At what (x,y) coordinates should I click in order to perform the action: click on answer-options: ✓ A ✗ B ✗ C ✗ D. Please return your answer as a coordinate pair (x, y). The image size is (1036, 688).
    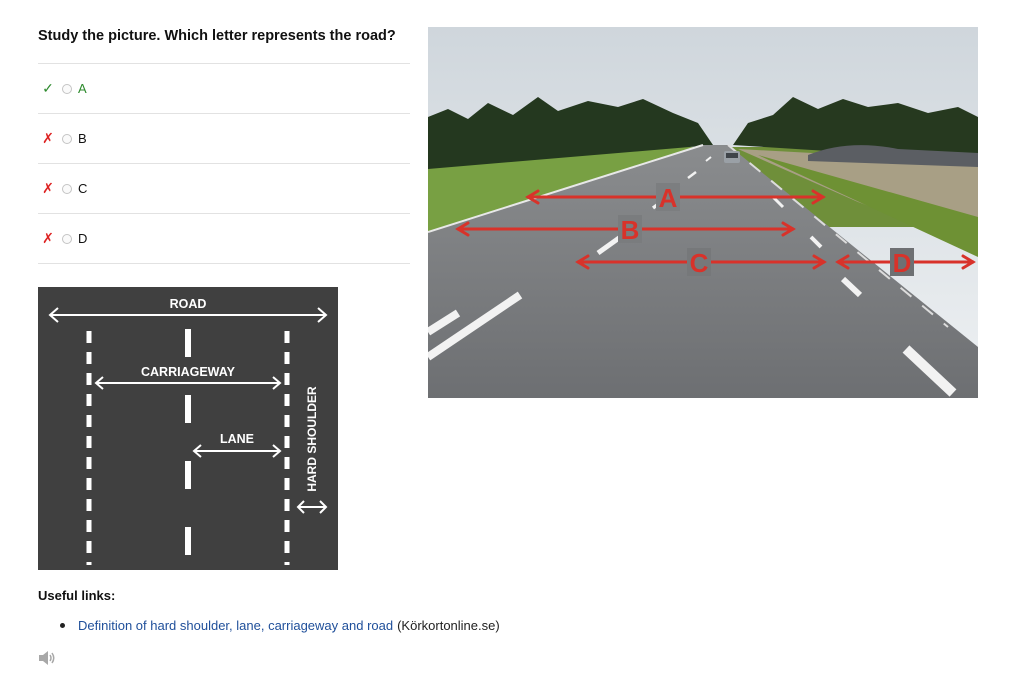
    Looking at the image, I should click on (224, 163).